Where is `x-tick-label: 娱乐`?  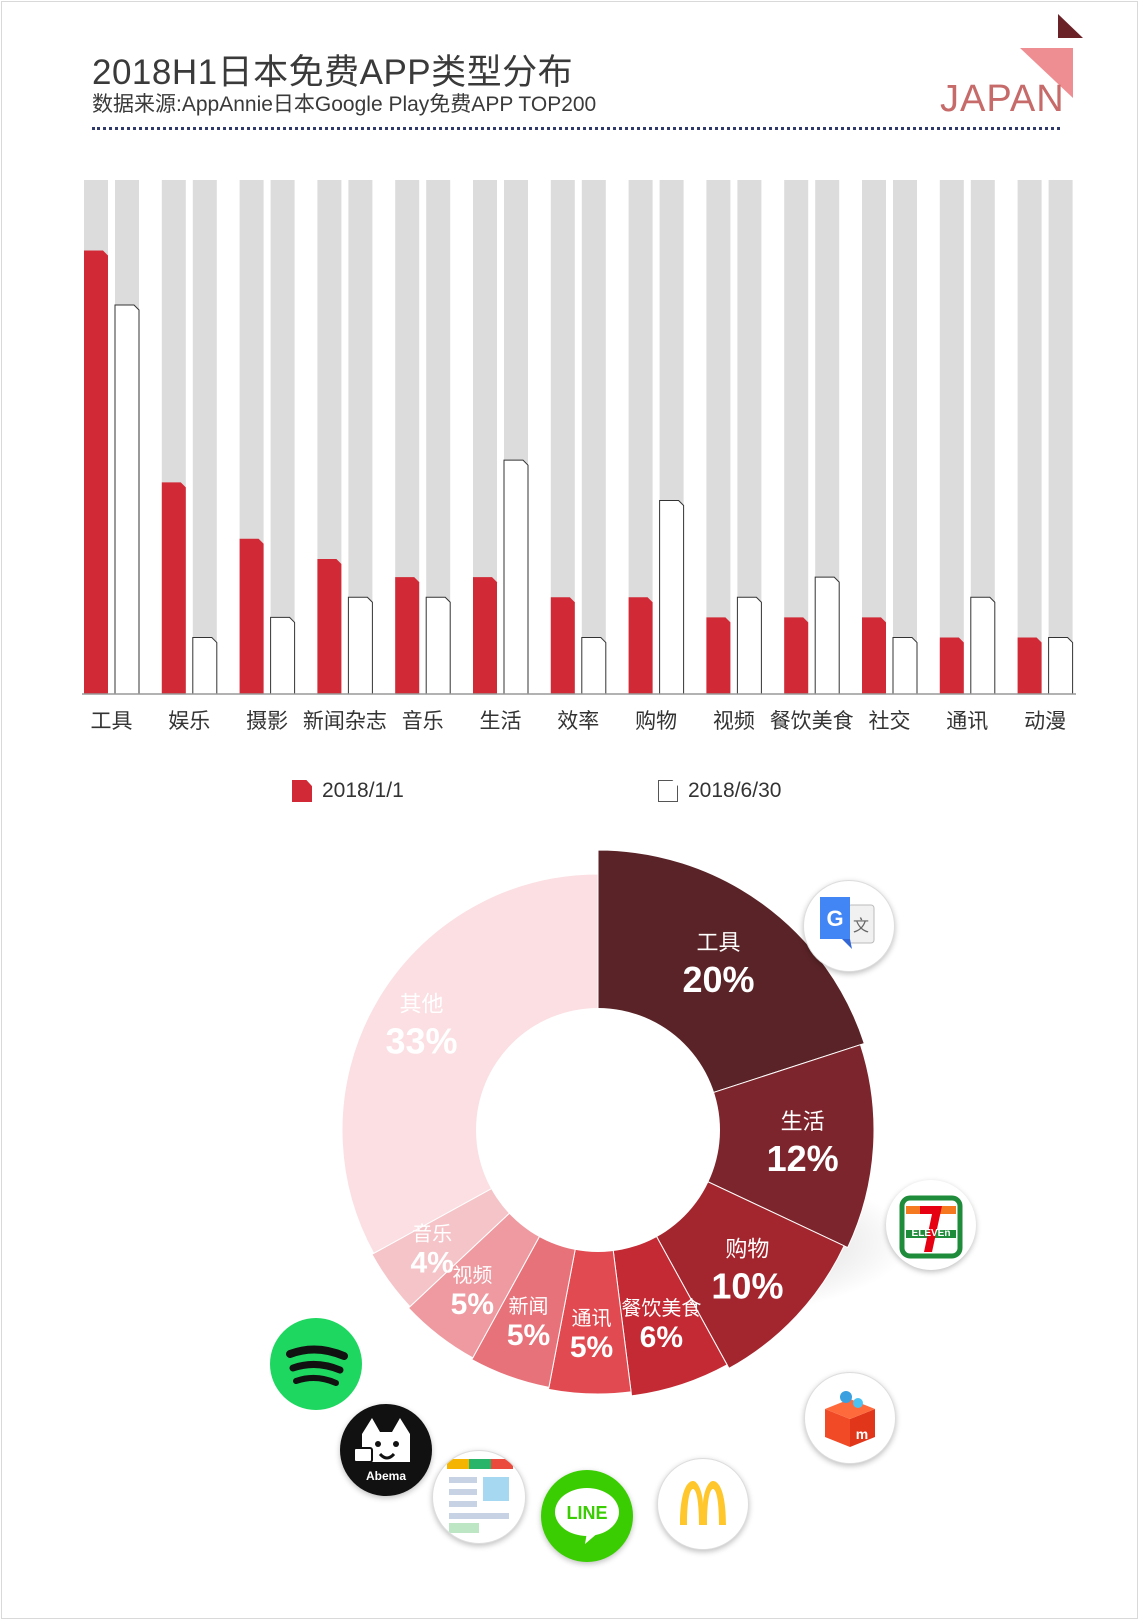
x-tick-label: 娱乐 is located at coordinates (189, 721).